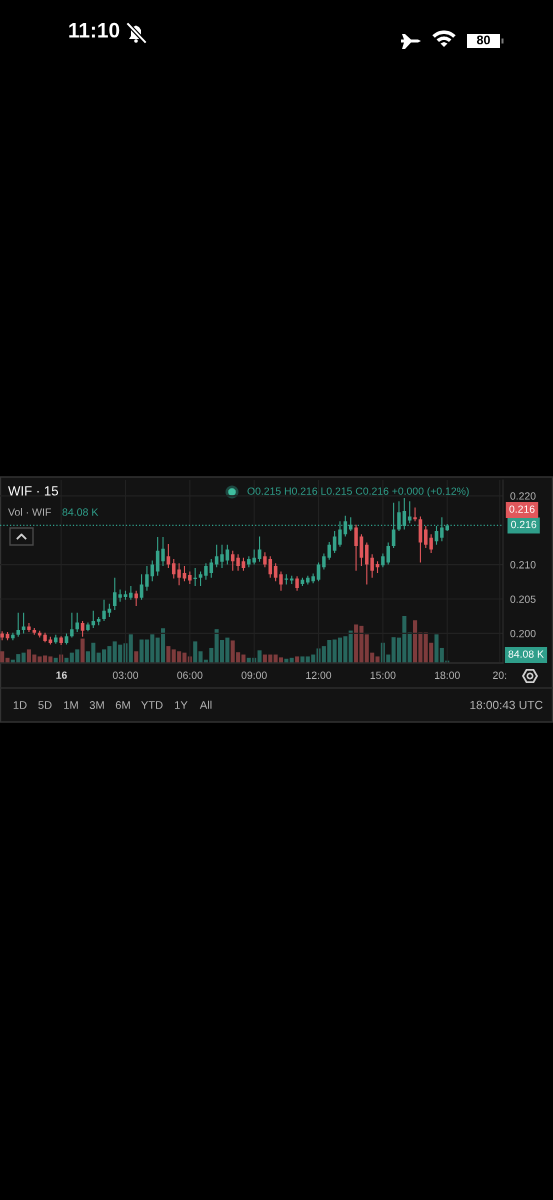 Image resolution: width=553 pixels, height=1200 pixels. What do you see at coordinates (447, 675) in the screenshot?
I see `x-tick-label: 18:00` at bounding box center [447, 675].